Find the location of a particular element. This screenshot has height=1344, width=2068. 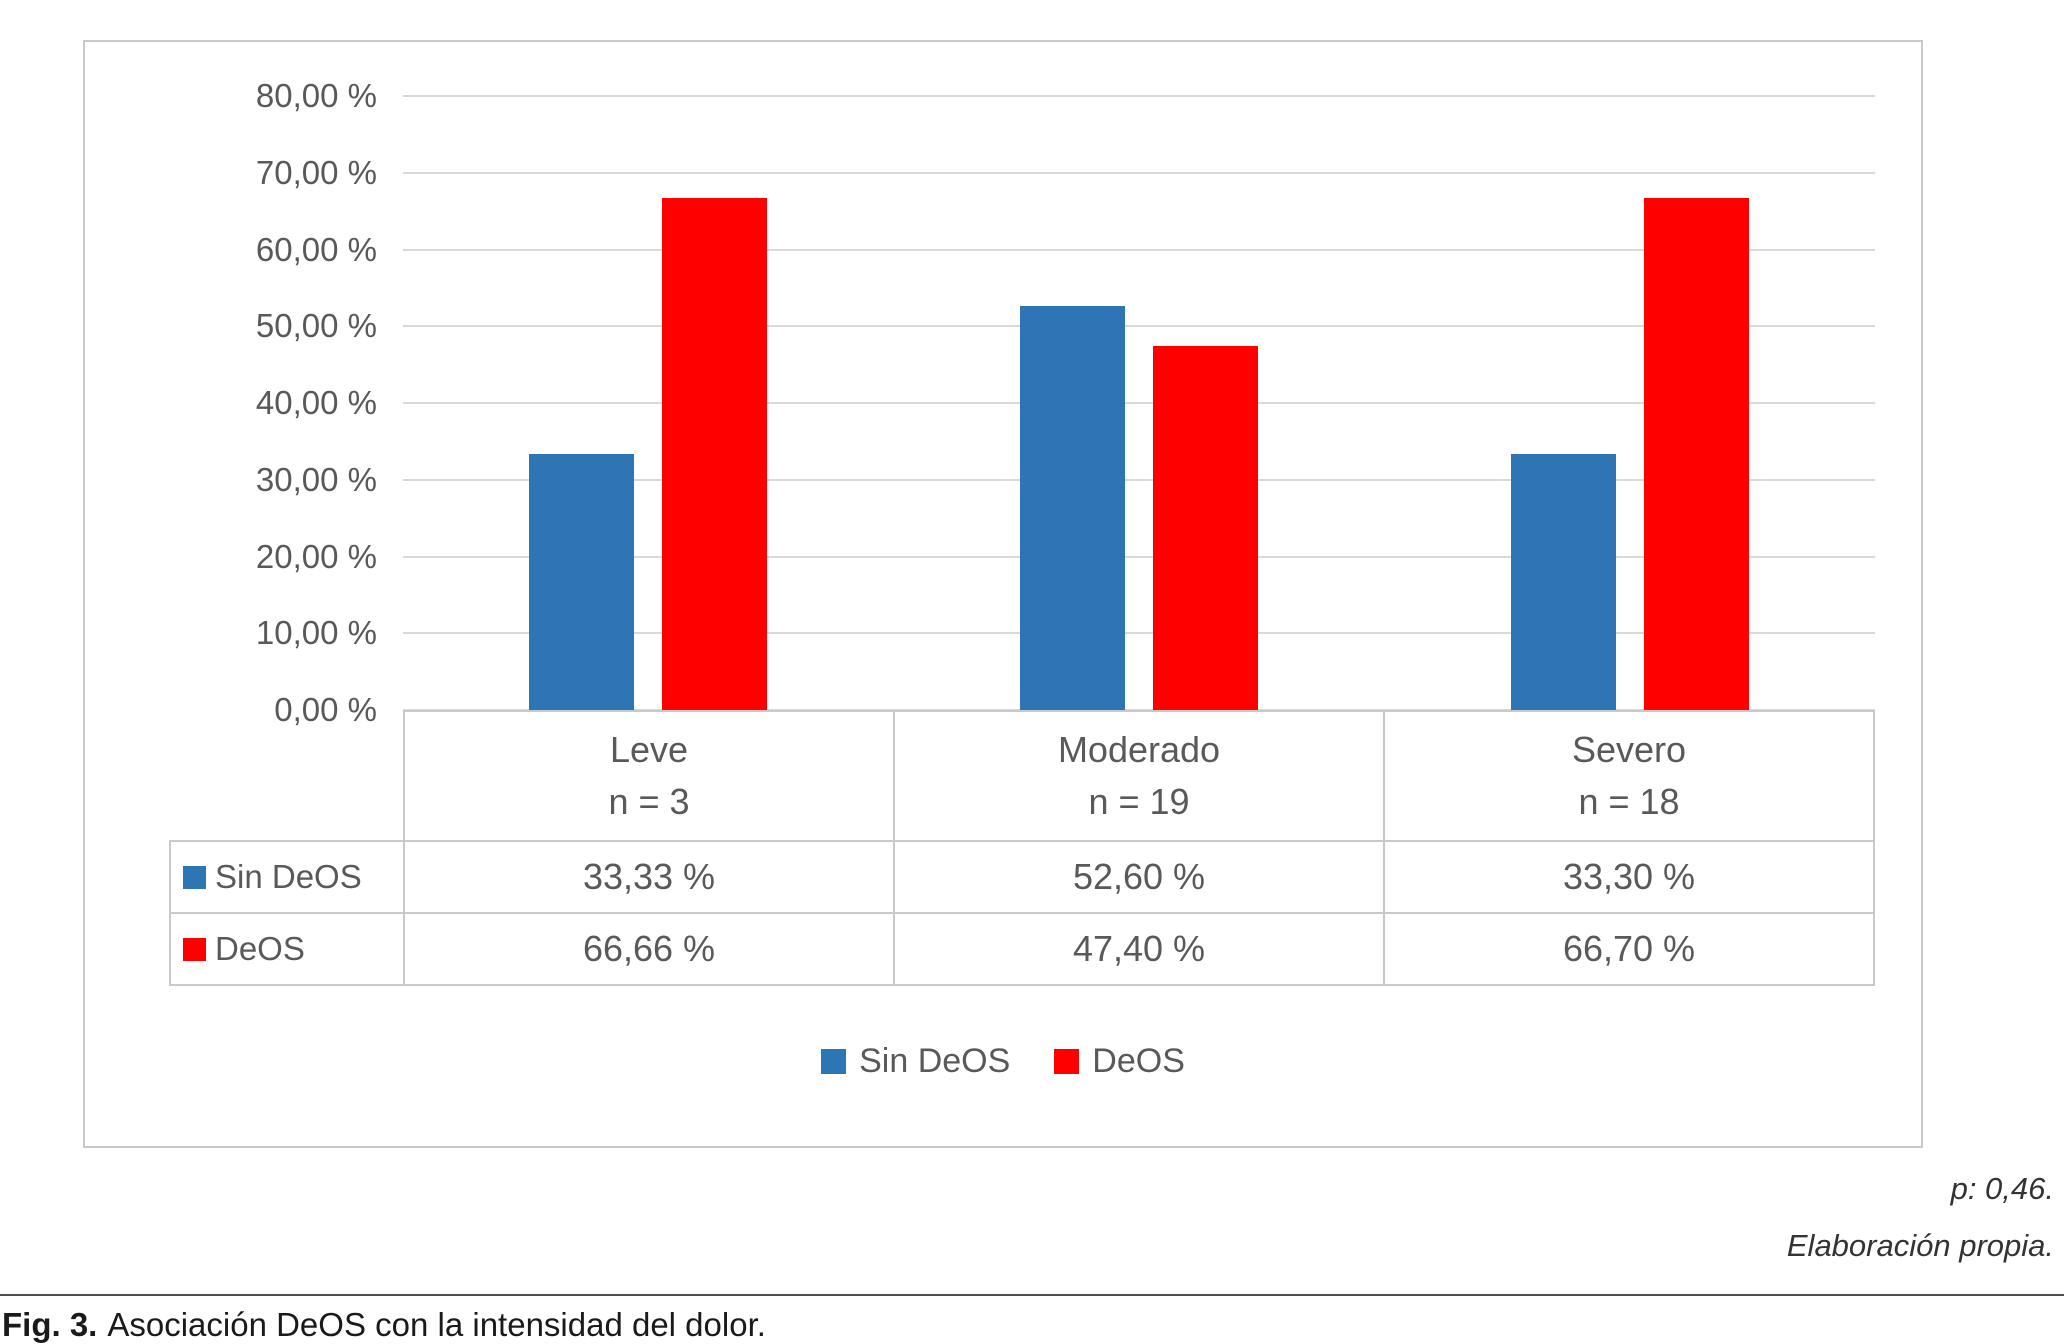

bar-sin-deos-moderado is located at coordinates (1072, 508).